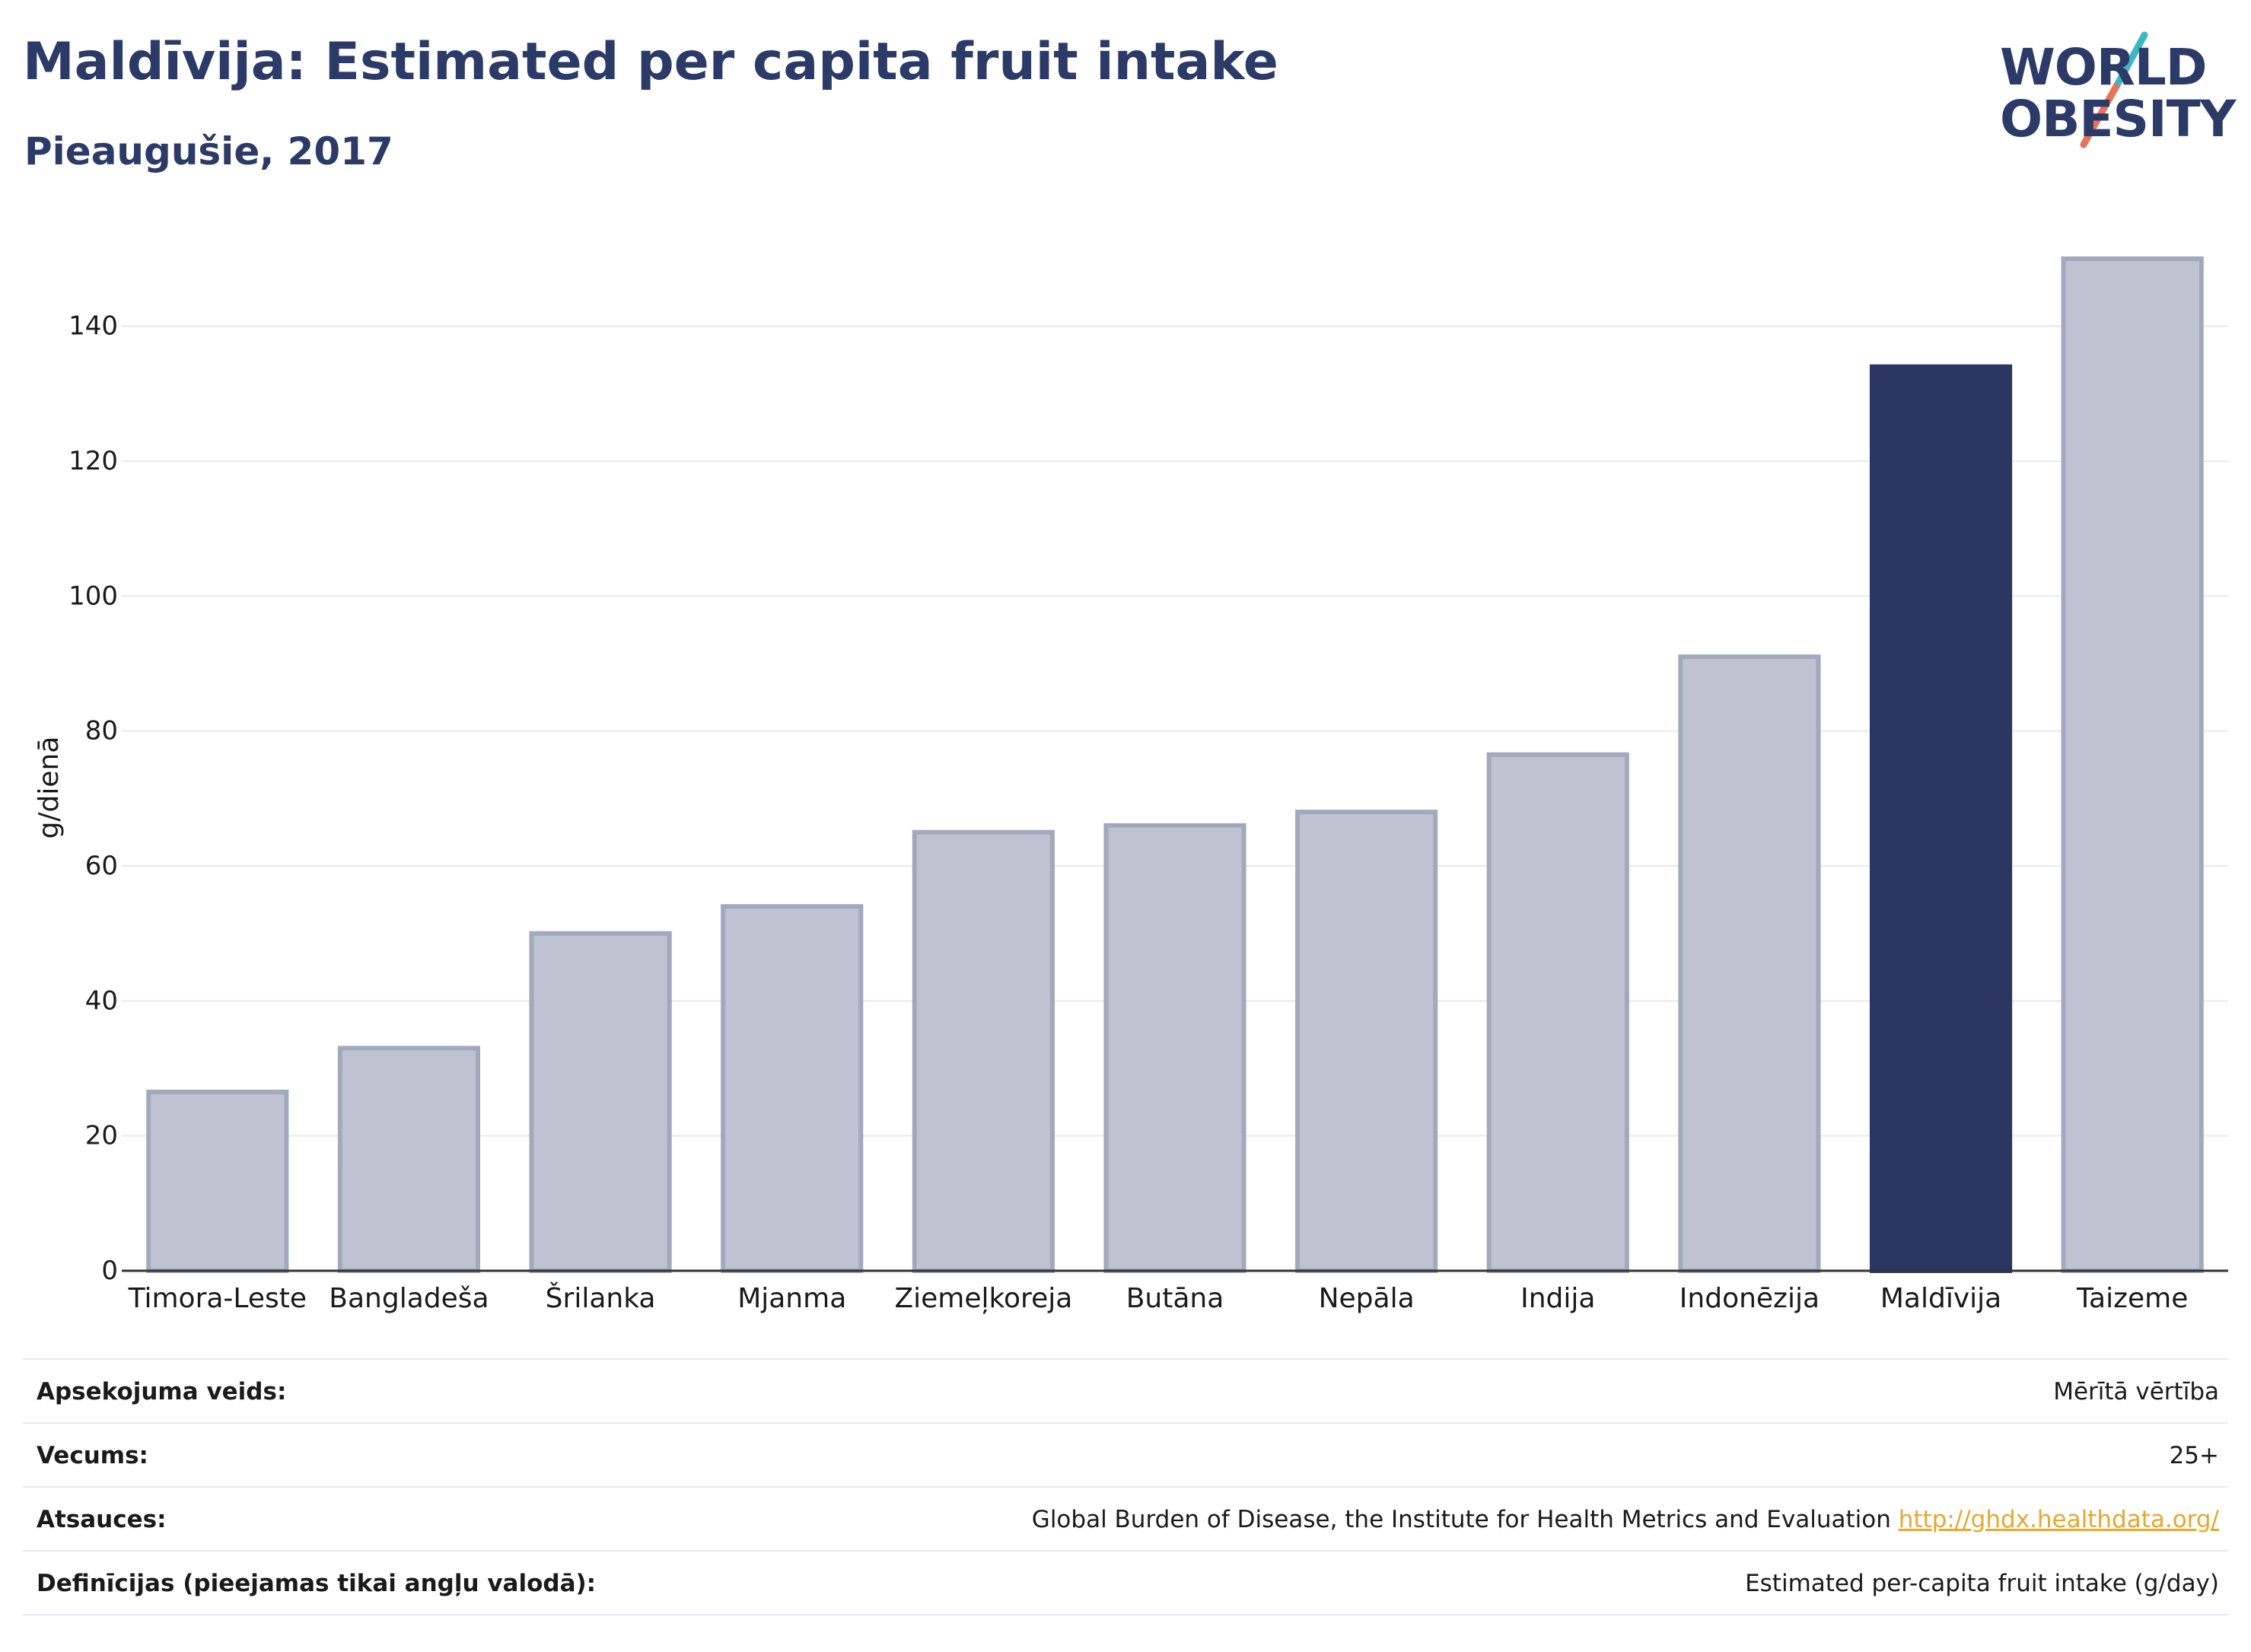 The image size is (2251, 1652). Describe the element at coordinates (1125, 1390) in the screenshot. I see `info-row-survey-type: Apsekojuma veids: Mērītā vērtība` at that location.